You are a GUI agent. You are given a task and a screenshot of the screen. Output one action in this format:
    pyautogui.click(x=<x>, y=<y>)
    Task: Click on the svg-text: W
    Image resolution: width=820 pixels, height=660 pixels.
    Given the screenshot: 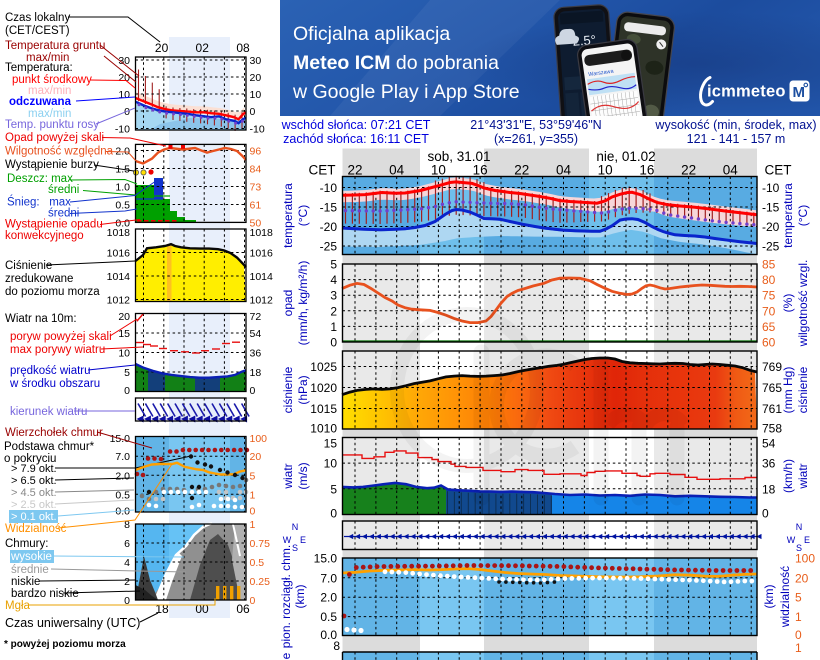 What is the action you would take?
    pyautogui.click(x=287, y=540)
    